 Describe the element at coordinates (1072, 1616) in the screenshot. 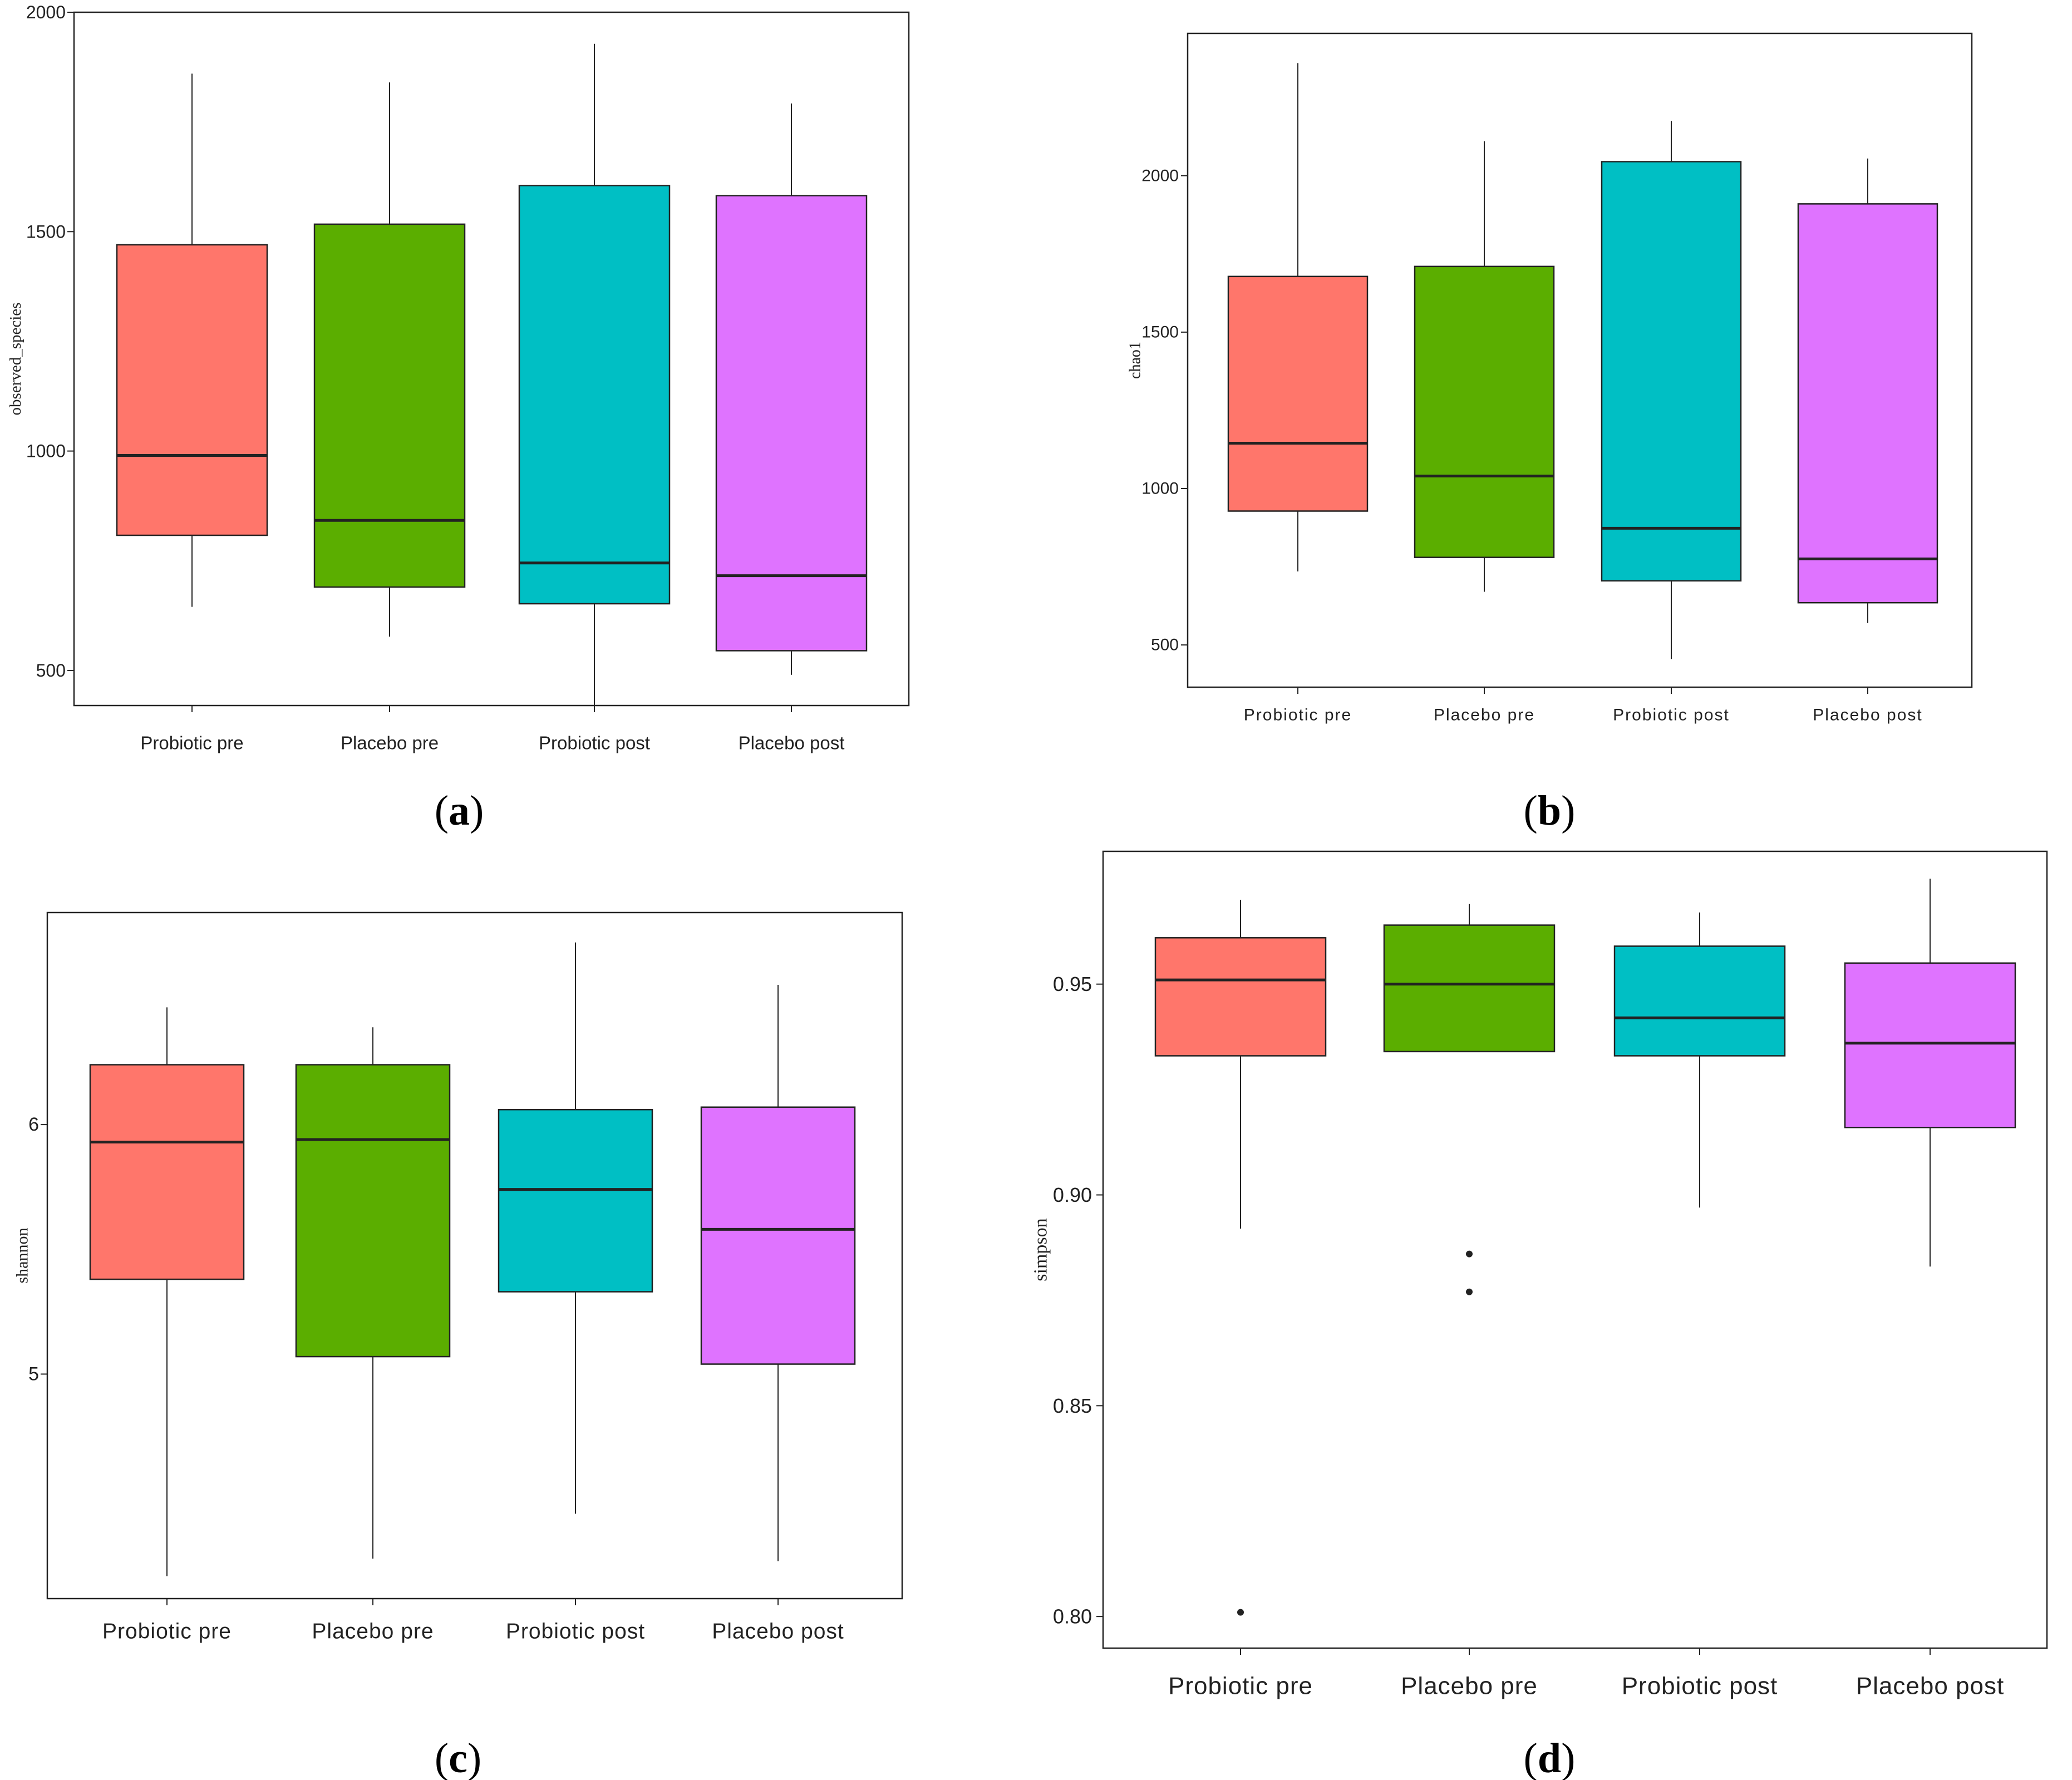

I see `y-tick-label: 0.80` at that location.